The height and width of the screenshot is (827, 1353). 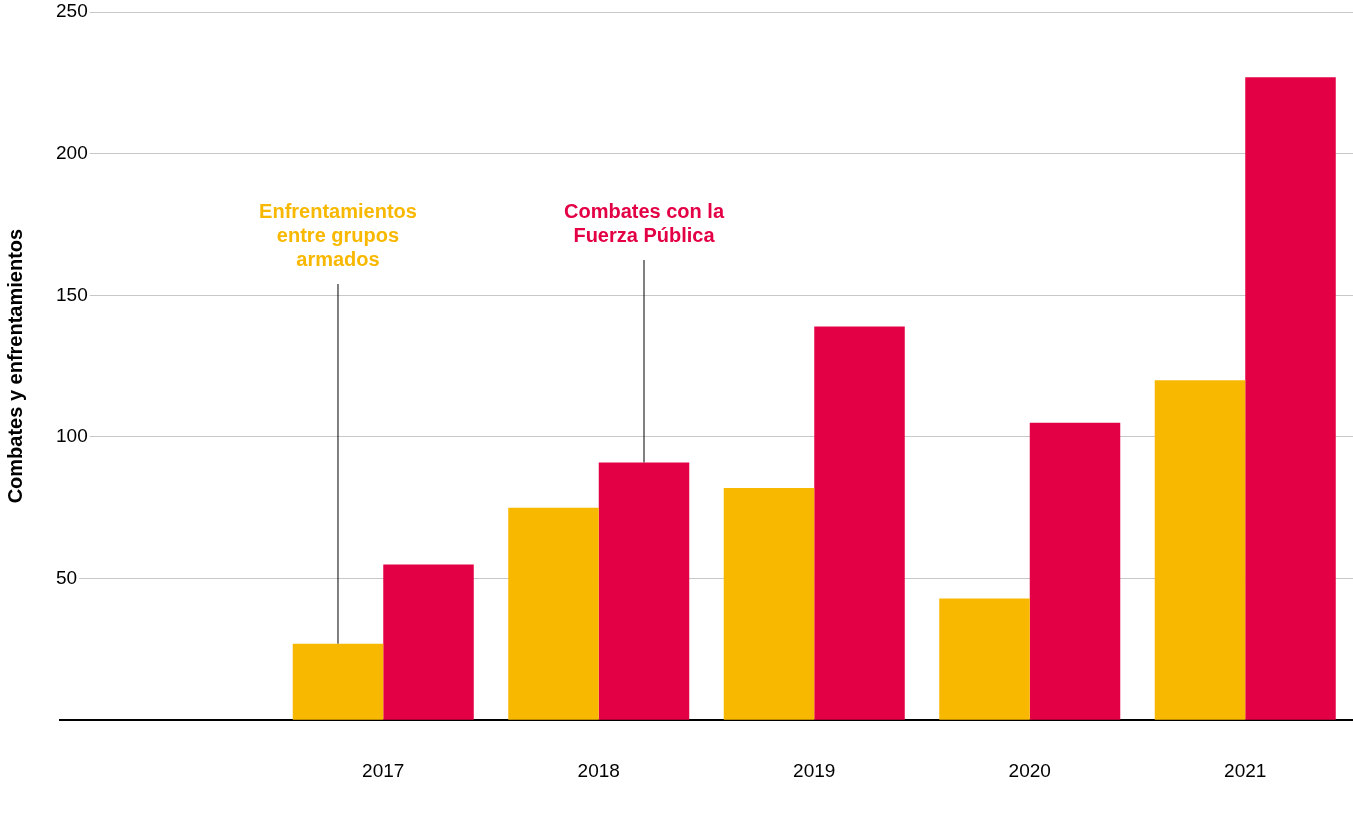 What do you see at coordinates (72, 294) in the screenshot?
I see `y-tick-label: 150` at bounding box center [72, 294].